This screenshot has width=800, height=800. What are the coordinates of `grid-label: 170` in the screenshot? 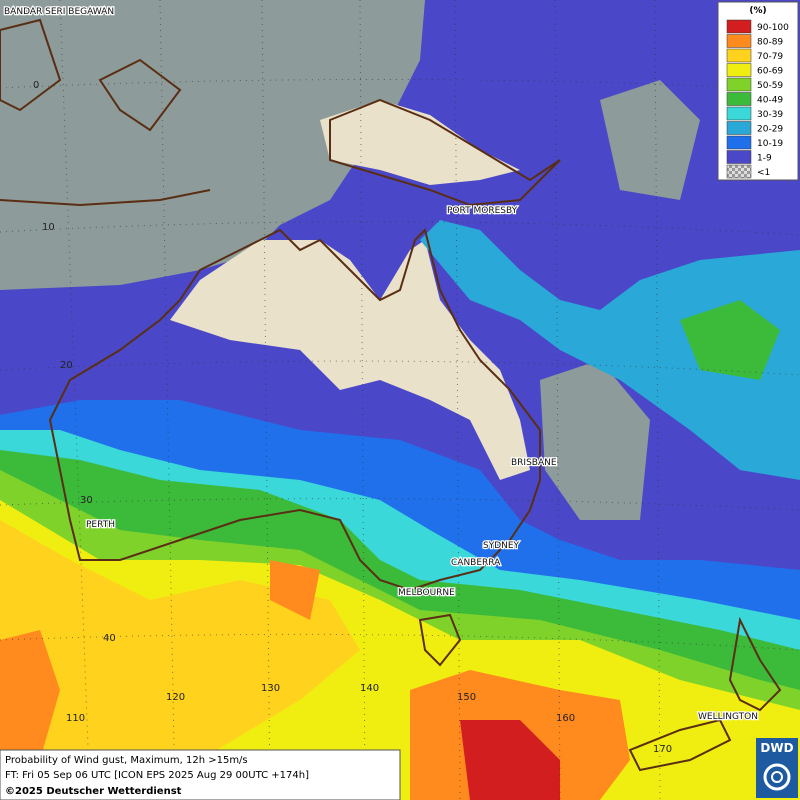 It's located at (662, 749).